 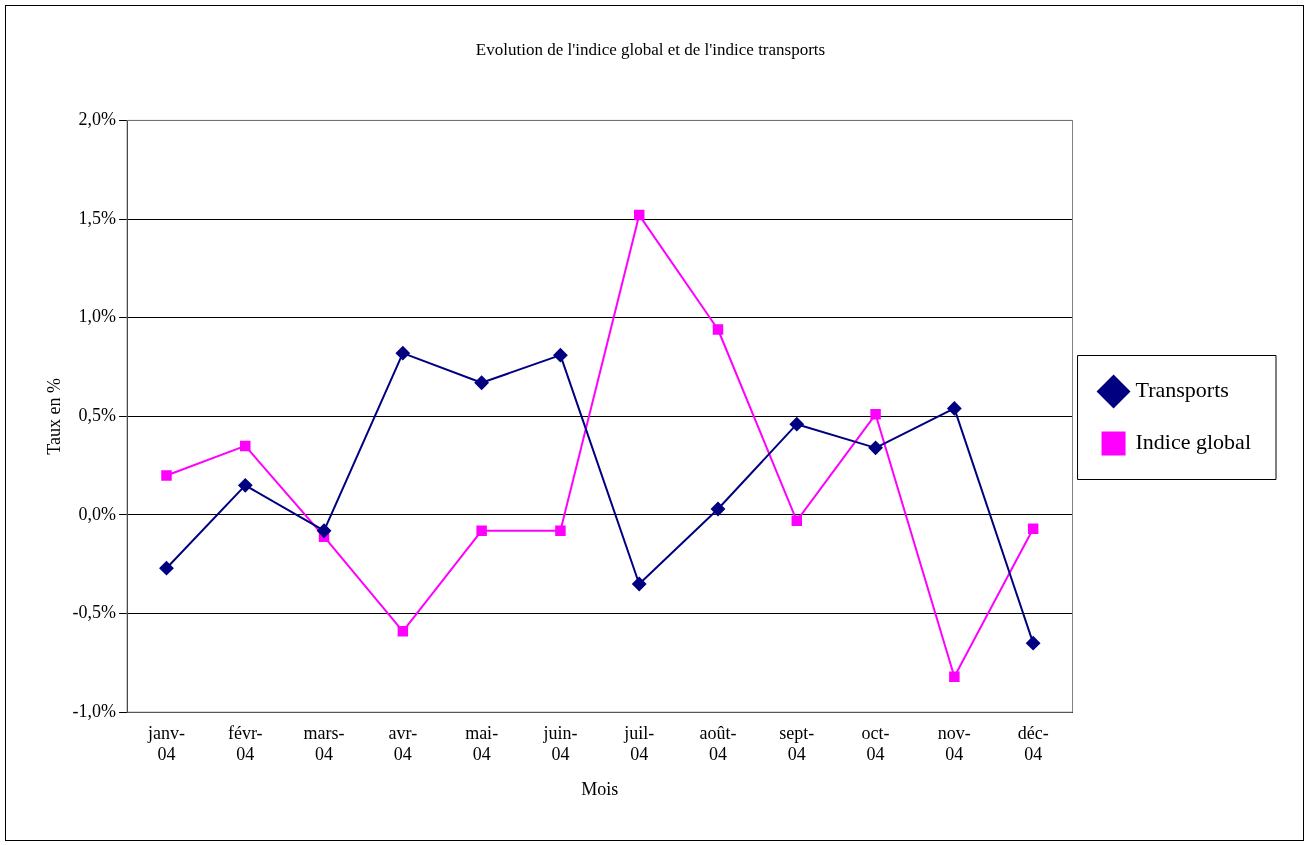 What do you see at coordinates (97, 119) in the screenshot?
I see `y-tick-label: 2,0%` at bounding box center [97, 119].